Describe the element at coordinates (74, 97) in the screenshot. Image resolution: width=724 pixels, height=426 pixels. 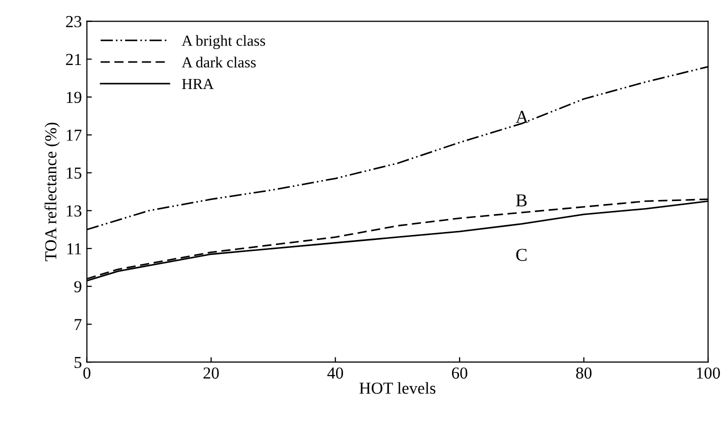
I see `y-tick-label: 19` at that location.